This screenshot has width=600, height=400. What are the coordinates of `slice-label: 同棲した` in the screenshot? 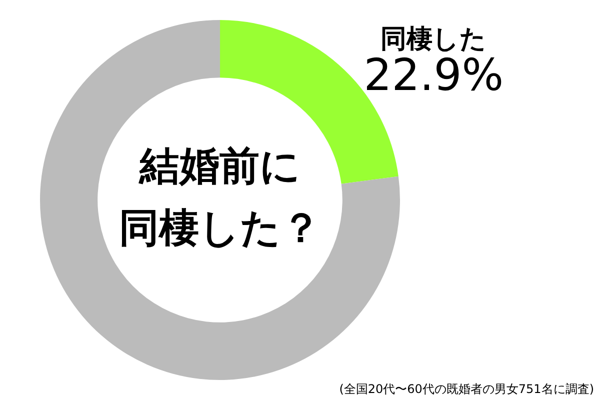 It's located at (433, 39).